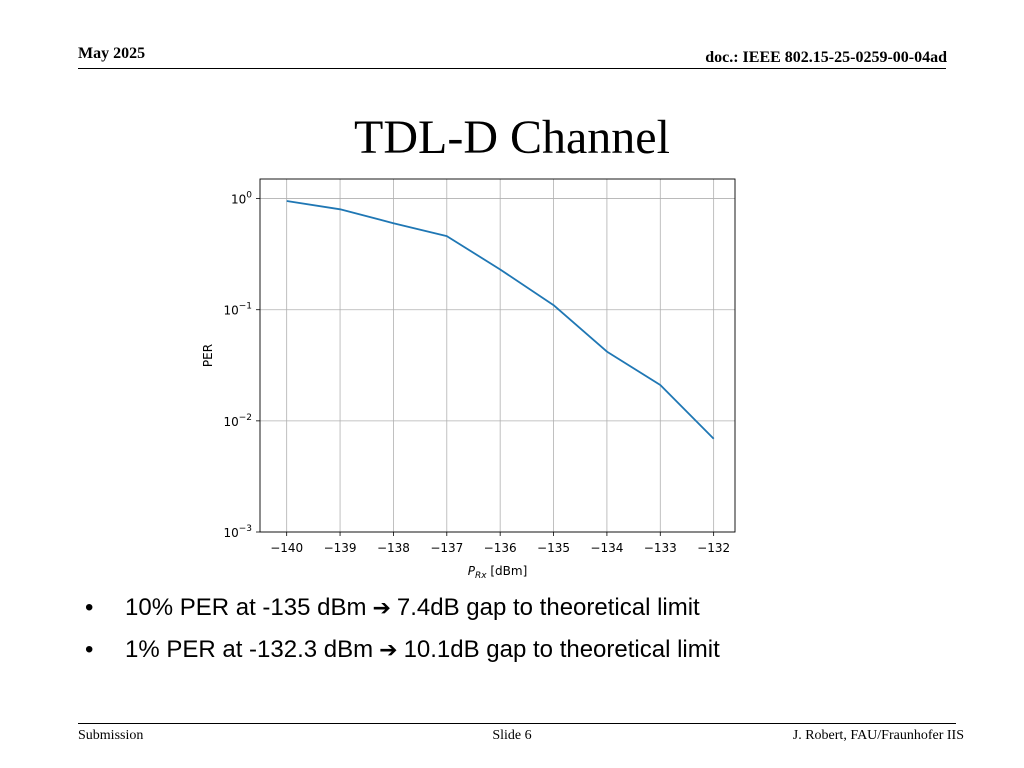 This screenshot has height=768, width=1024. What do you see at coordinates (553, 548) in the screenshot?
I see `x-tick-label: −135` at bounding box center [553, 548].